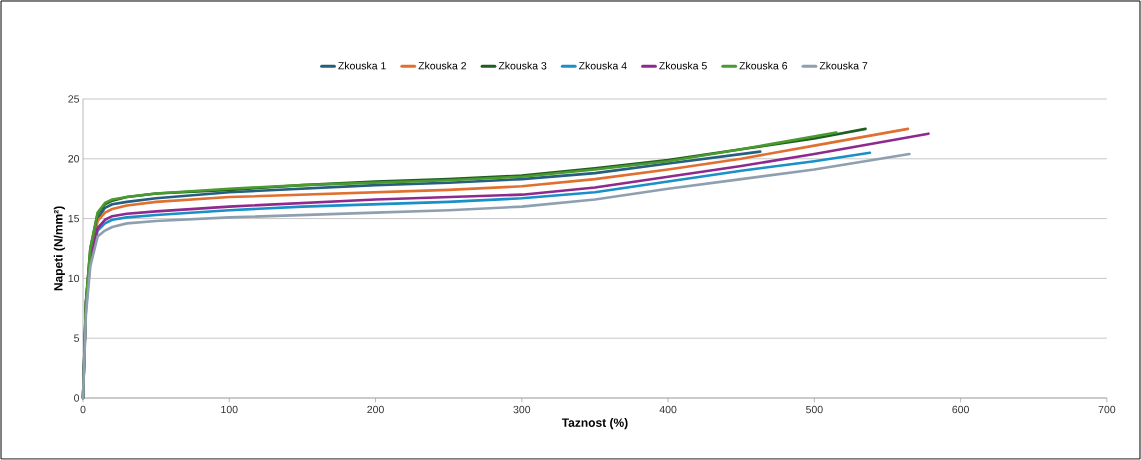  What do you see at coordinates (229, 409) in the screenshot?
I see `x-tick-label: 100` at bounding box center [229, 409].